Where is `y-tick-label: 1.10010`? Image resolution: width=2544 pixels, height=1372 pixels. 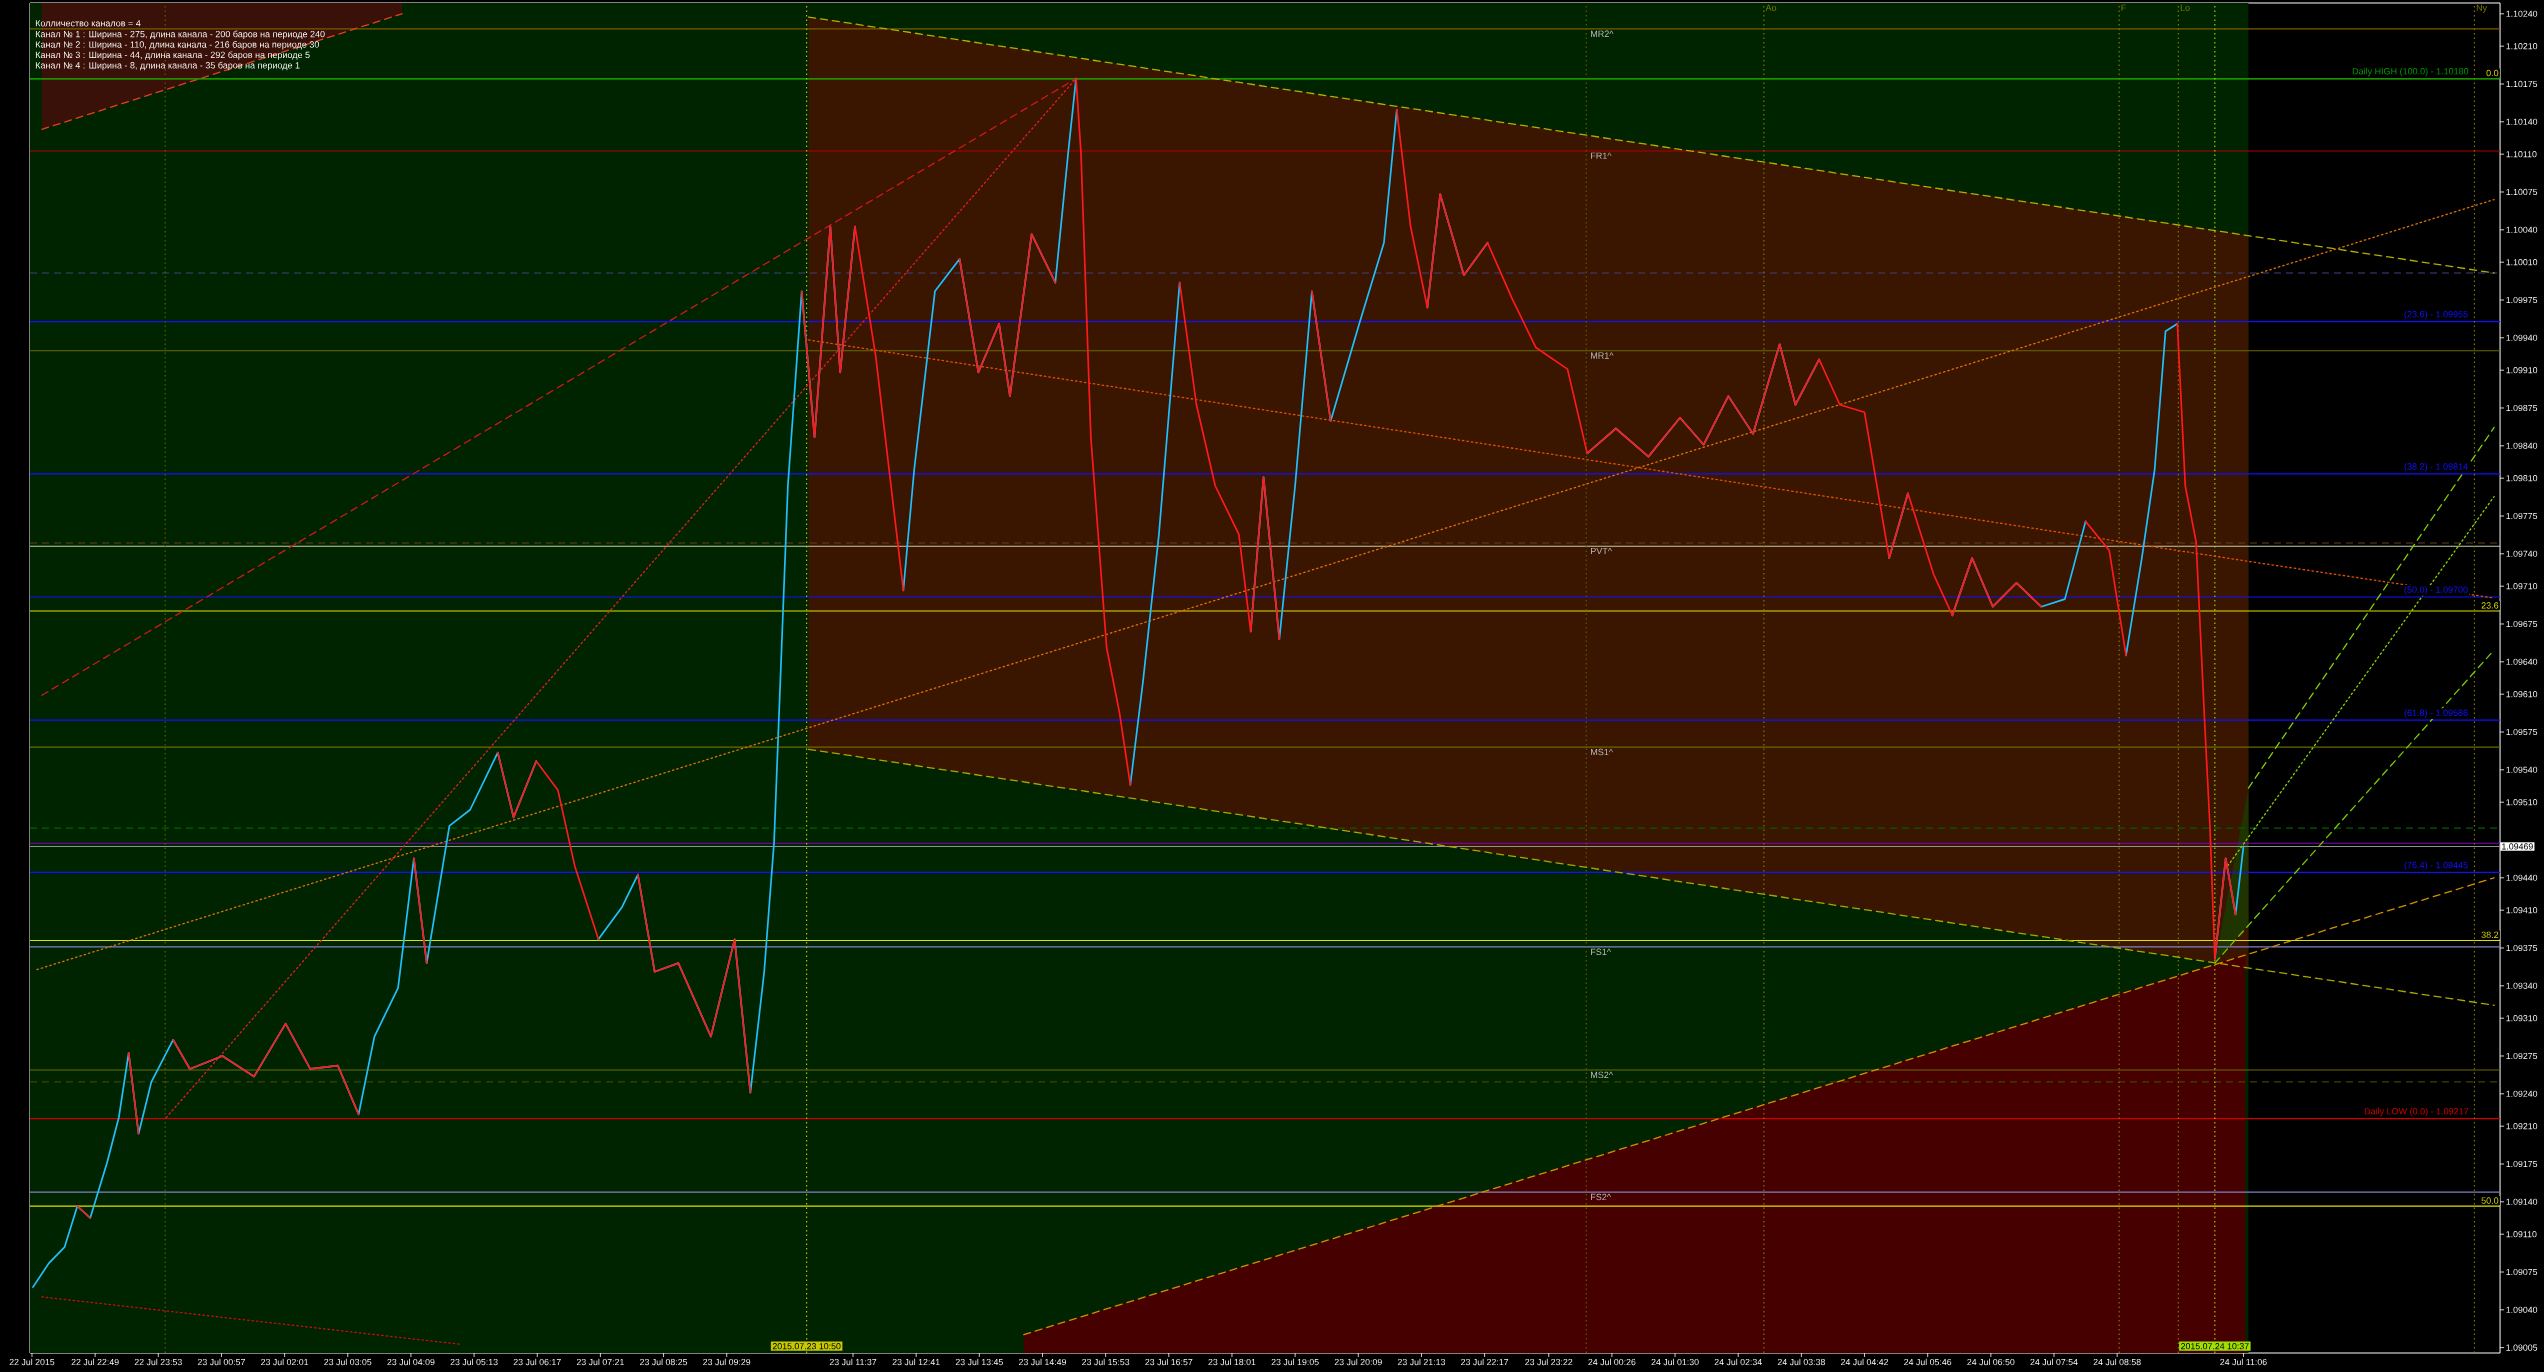 y-tick-label: 1.10010 is located at coordinates (2522, 262).